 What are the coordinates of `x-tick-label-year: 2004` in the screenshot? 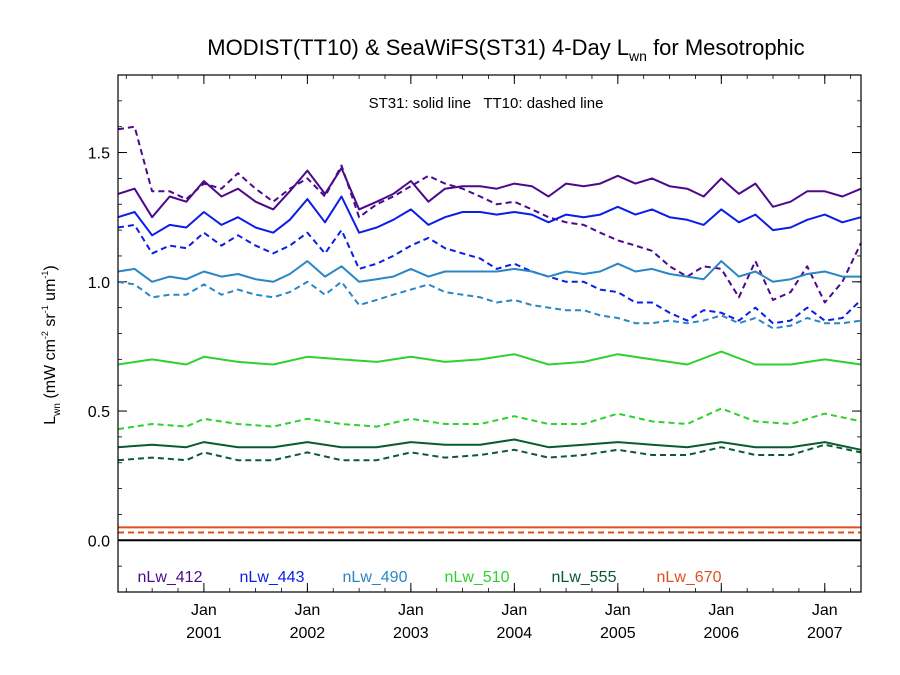 It's located at (515, 633).